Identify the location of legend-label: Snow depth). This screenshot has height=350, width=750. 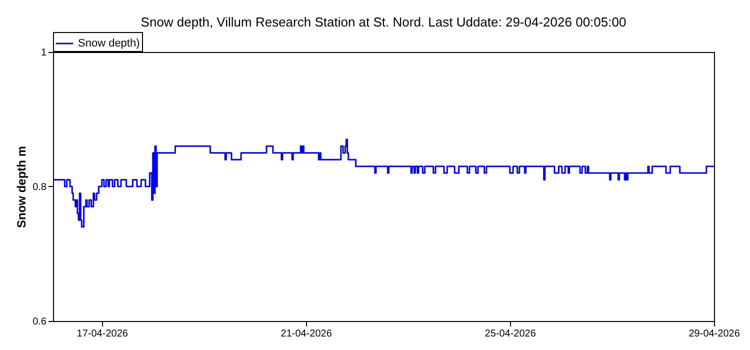
(109, 44).